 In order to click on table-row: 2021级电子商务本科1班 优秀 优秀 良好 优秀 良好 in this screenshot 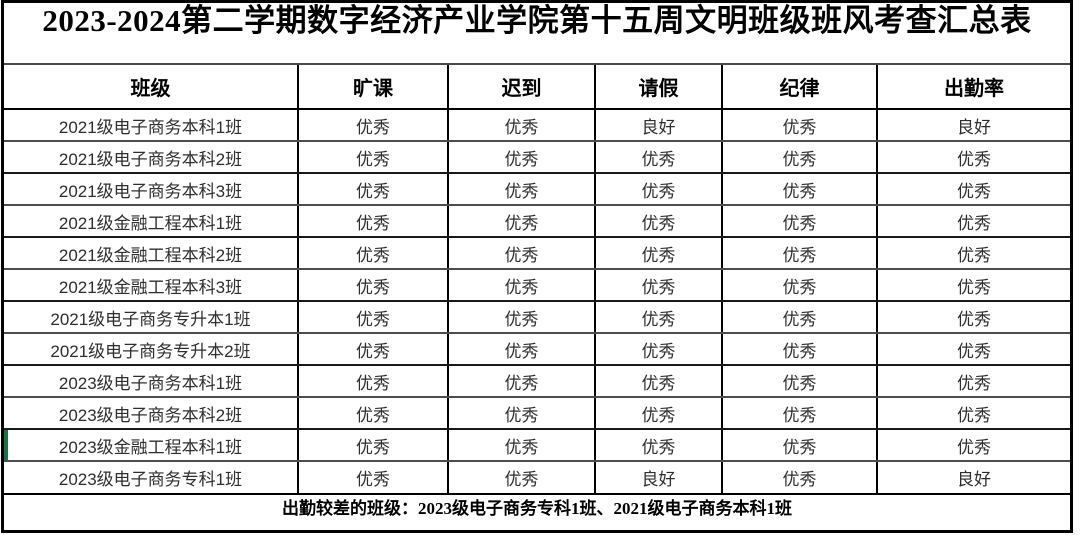, I will do `click(537, 125)`.